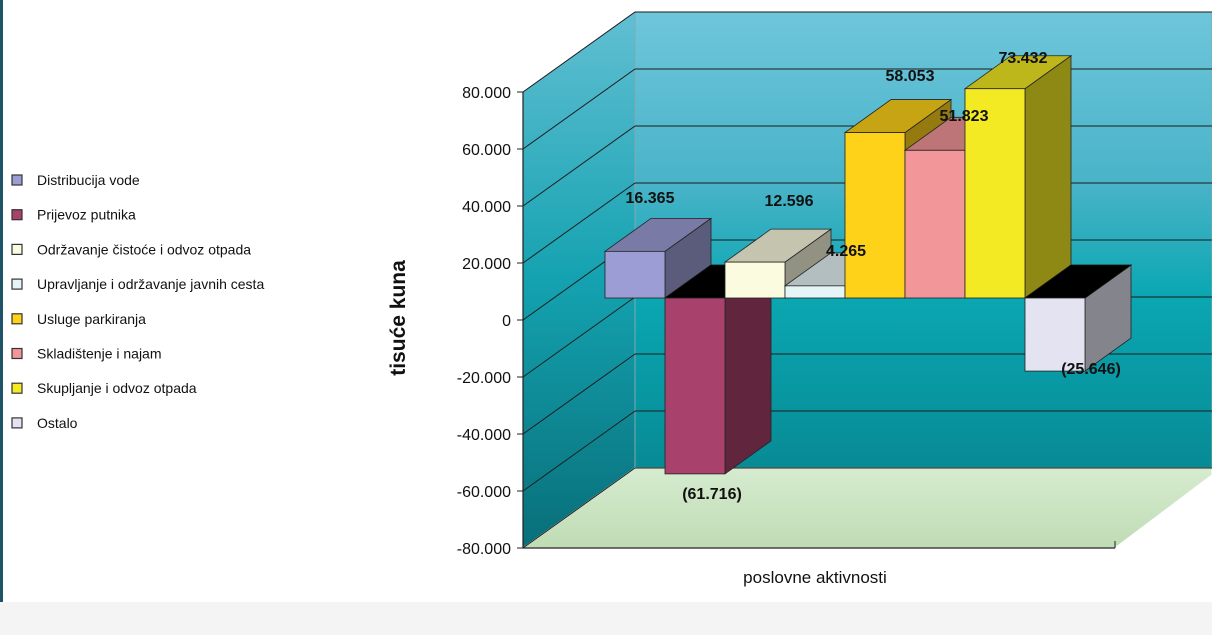  I want to click on legend-label: Upravljanje i održavanje javnih cesta, so click(150, 284).